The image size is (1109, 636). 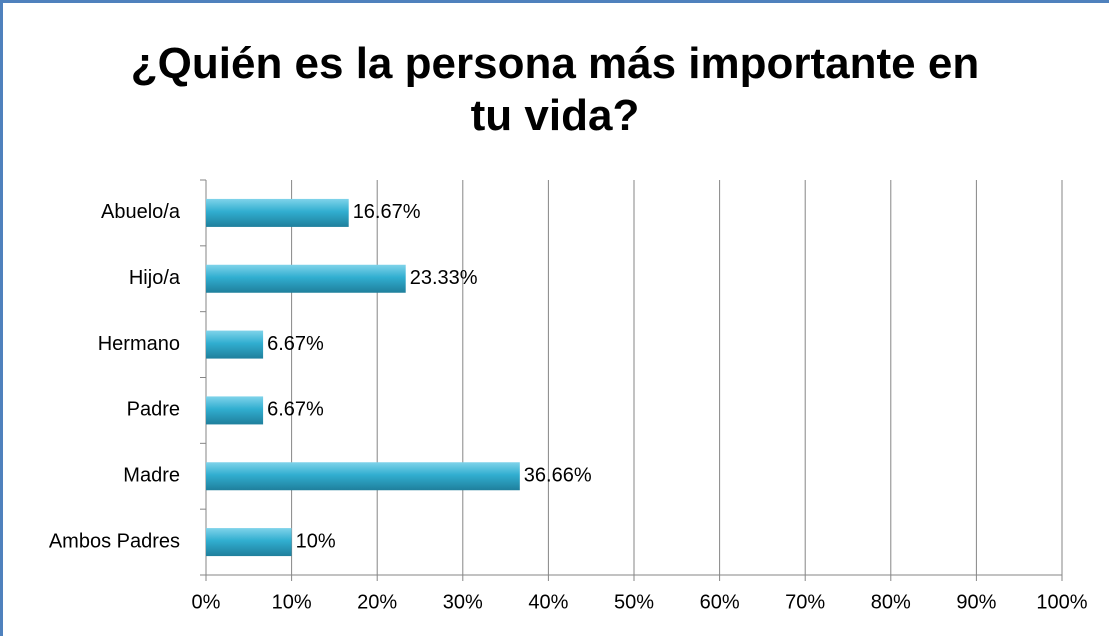 What do you see at coordinates (206, 602) in the screenshot?
I see `x-tick-label: 0%` at bounding box center [206, 602].